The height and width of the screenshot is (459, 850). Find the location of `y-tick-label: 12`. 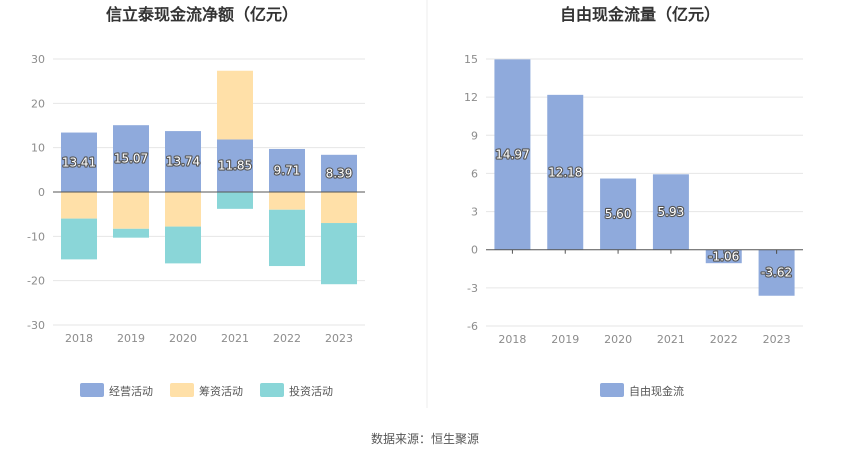

y-tick-label: 12 is located at coordinates (471, 97).